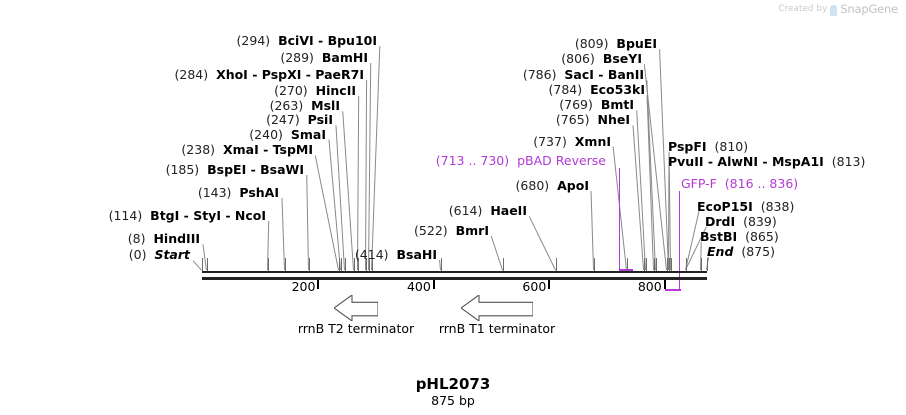  Describe the element at coordinates (848, 161) in the screenshot. I see `enzyme-position: (813)` at that location.